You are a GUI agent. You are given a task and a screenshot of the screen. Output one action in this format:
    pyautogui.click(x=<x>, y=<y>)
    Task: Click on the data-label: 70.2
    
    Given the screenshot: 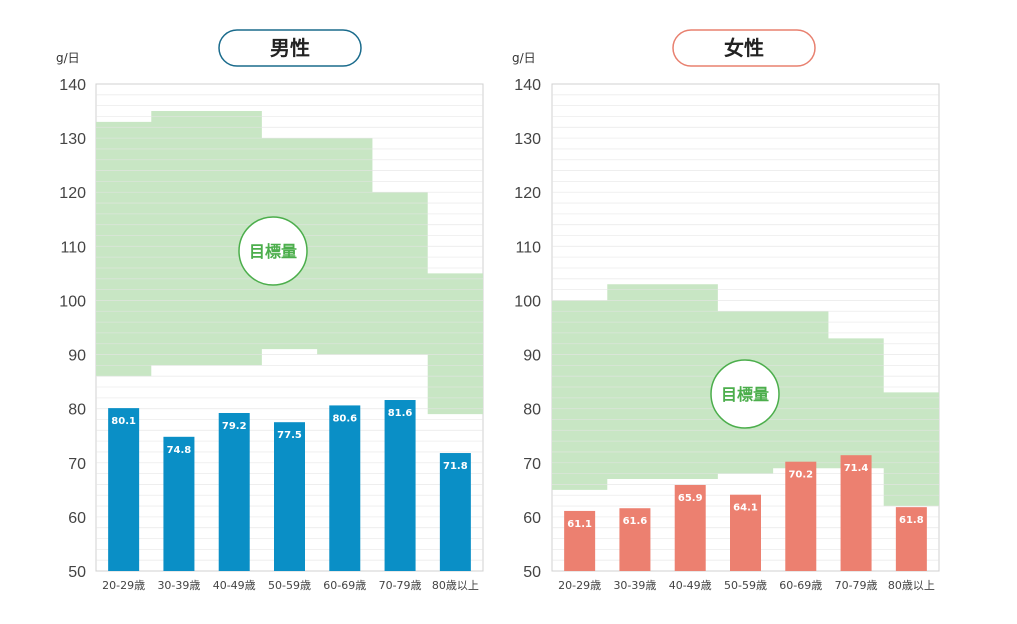 What is the action you would take?
    pyautogui.click(x=800, y=475)
    